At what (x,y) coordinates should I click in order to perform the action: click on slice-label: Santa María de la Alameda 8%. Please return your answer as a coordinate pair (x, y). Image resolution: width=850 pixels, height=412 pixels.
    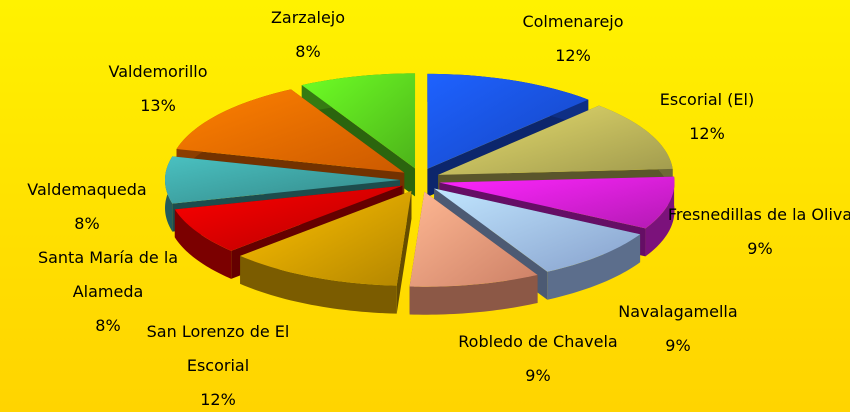
    Looking at the image, I should click on (108, 292).